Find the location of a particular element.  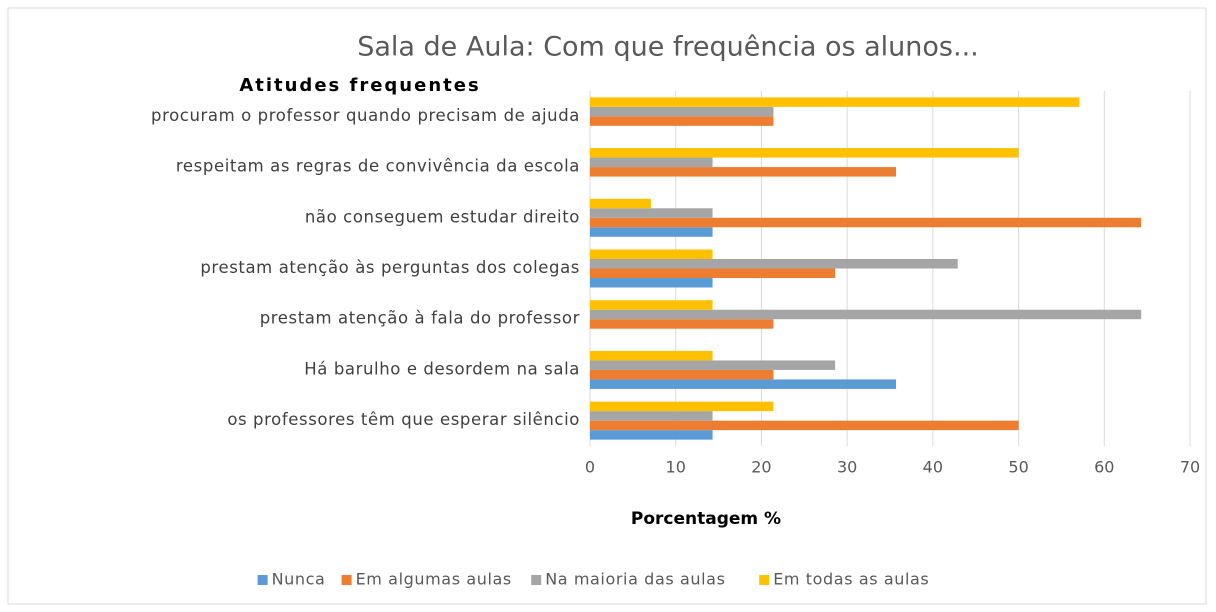

x-axis-title: Porcentagem % is located at coordinates (706, 519).